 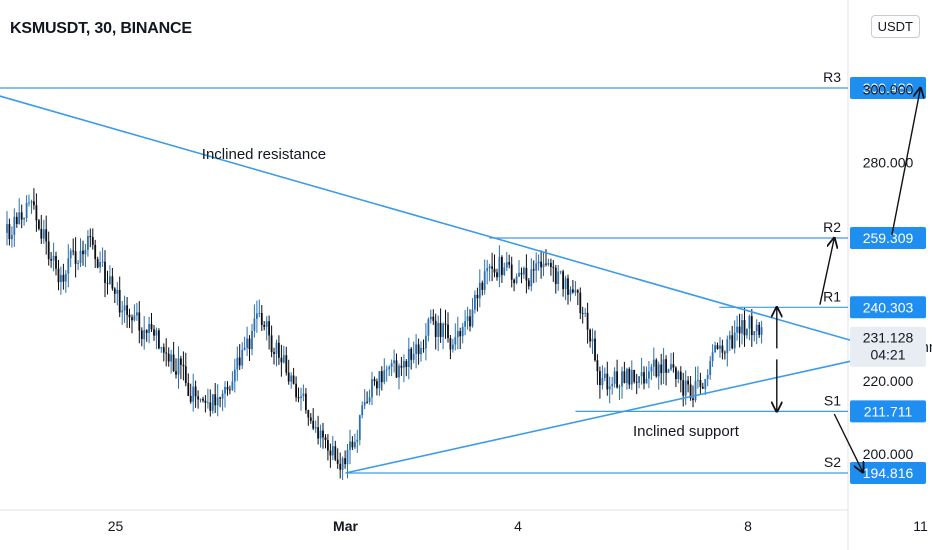 What do you see at coordinates (888, 307) in the screenshot?
I see `level-price-tag-r1` at bounding box center [888, 307].